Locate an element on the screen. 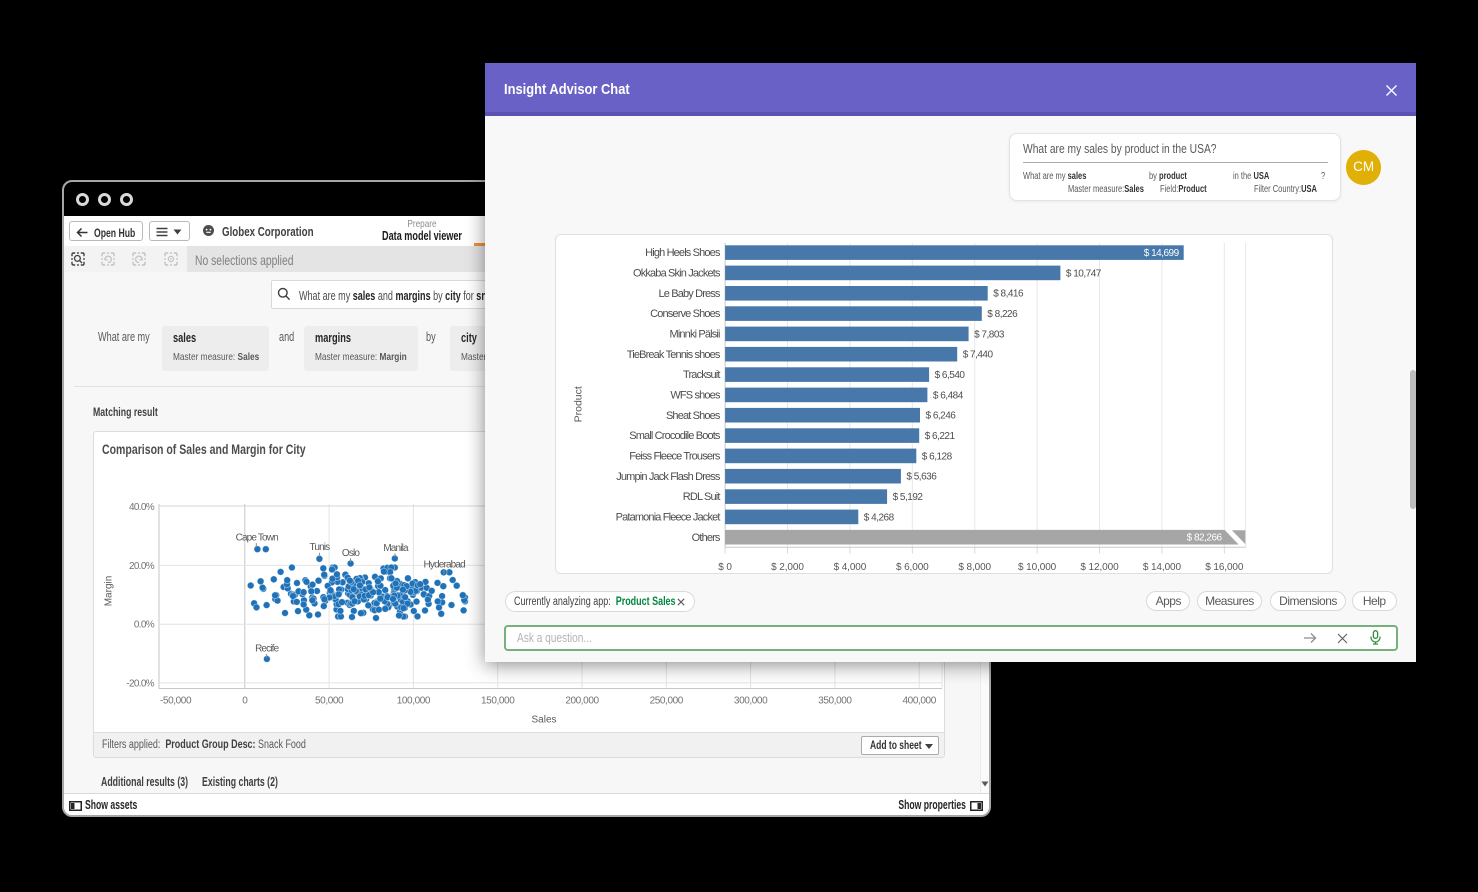  svg-text: 40.0% is located at coordinates (142, 507).